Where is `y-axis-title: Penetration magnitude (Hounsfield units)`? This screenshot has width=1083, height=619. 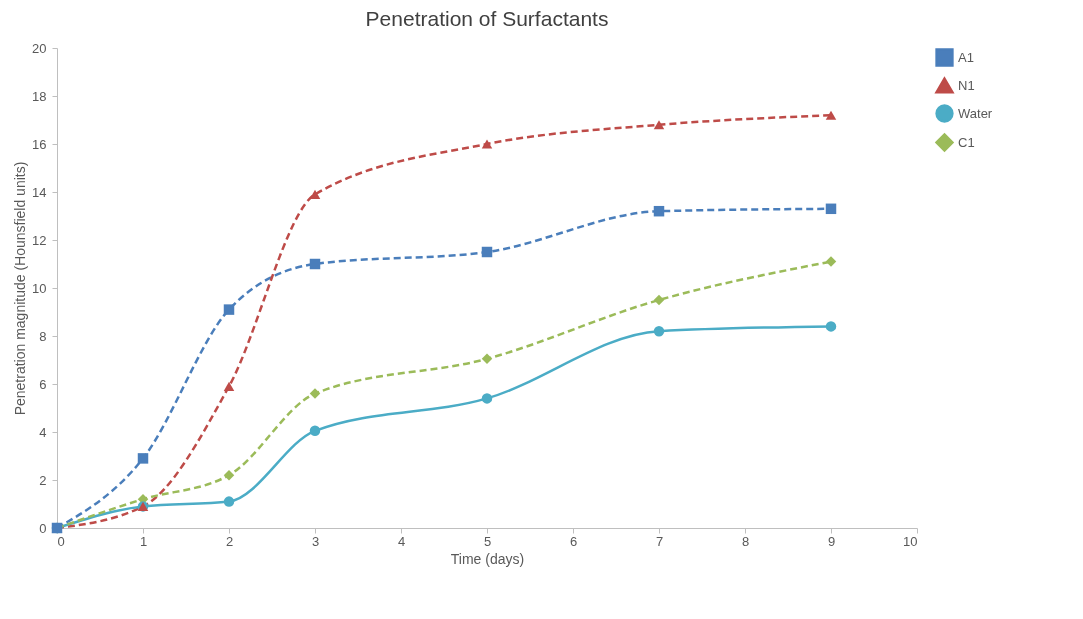
y-axis-title: Penetration magnitude (Hounsfield units) is located at coordinates (20, 288).